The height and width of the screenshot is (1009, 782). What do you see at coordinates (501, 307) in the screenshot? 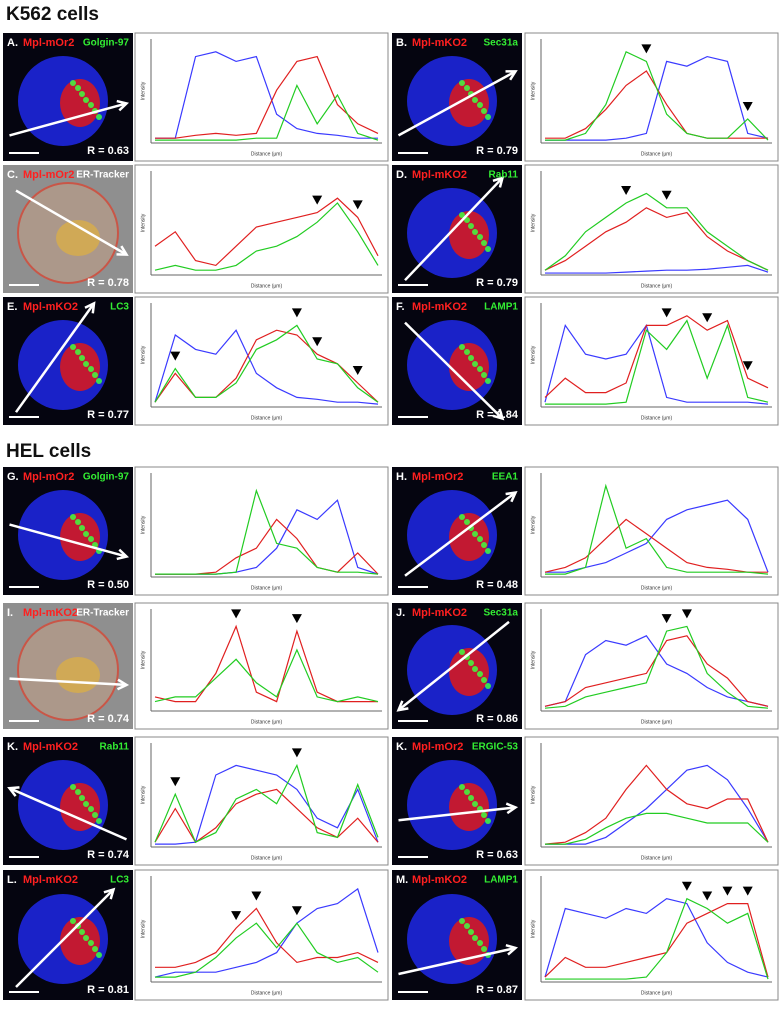
I see `green-channel: LAMP1` at bounding box center [501, 307].